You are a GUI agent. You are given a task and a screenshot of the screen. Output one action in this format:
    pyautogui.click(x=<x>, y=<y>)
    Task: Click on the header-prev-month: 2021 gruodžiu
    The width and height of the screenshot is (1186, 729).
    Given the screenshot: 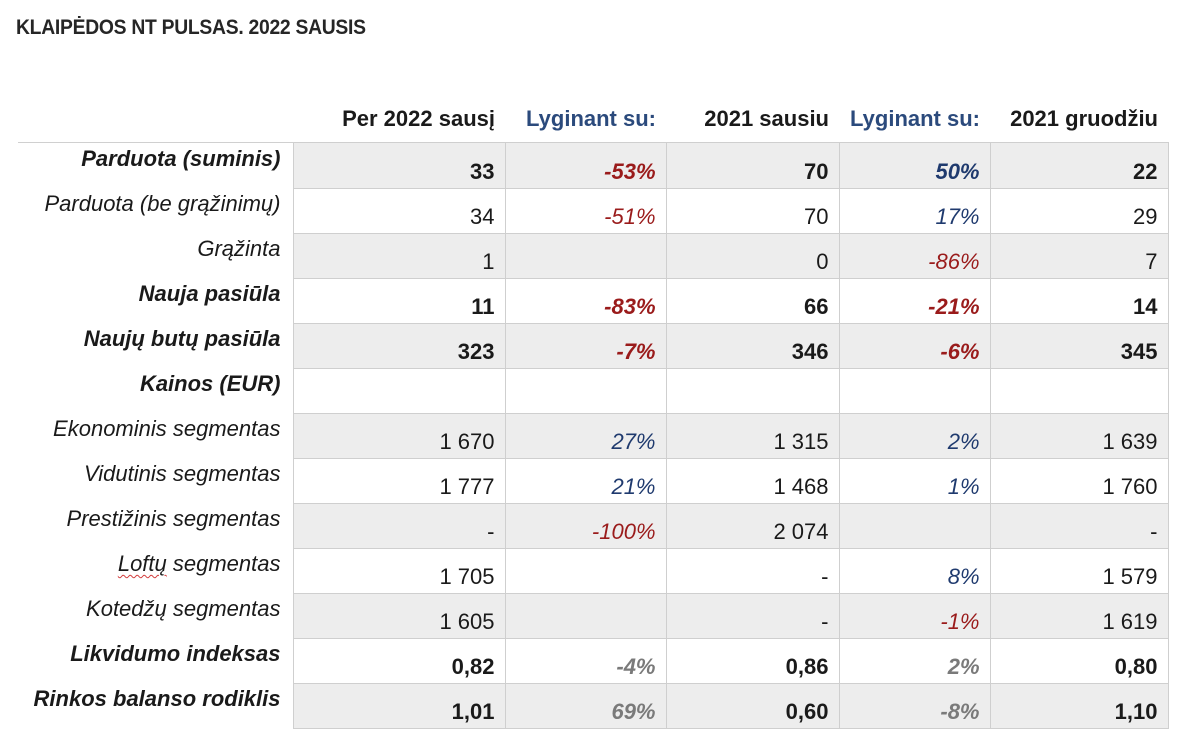 What is the action you would take?
    pyautogui.click(x=1084, y=118)
    